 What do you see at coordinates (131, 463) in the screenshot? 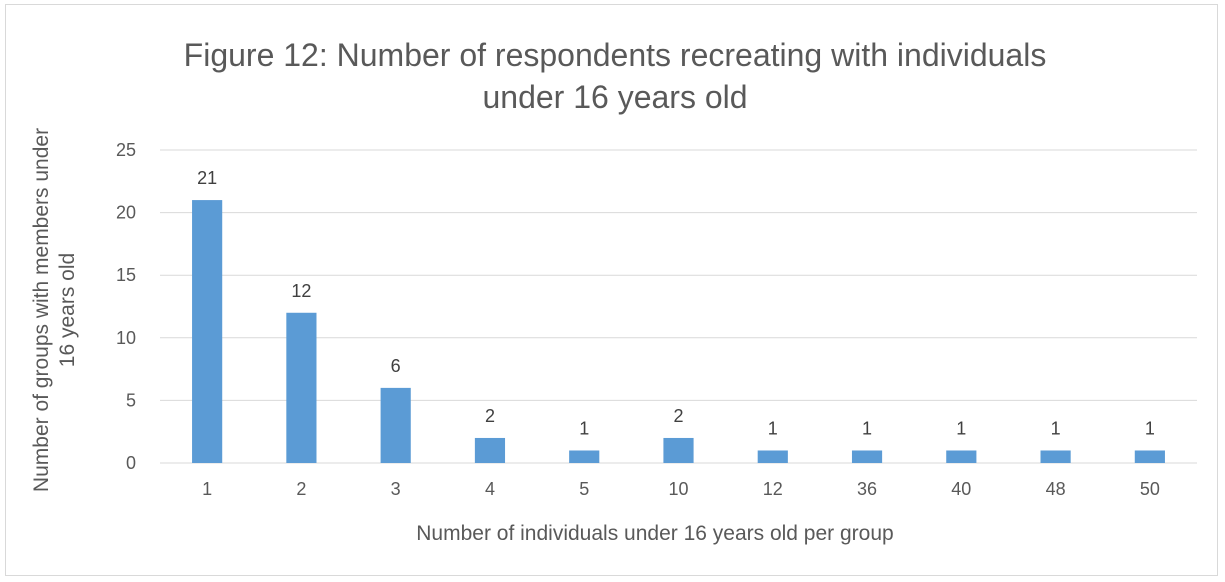
I see `y-tick-label: 0` at bounding box center [131, 463].